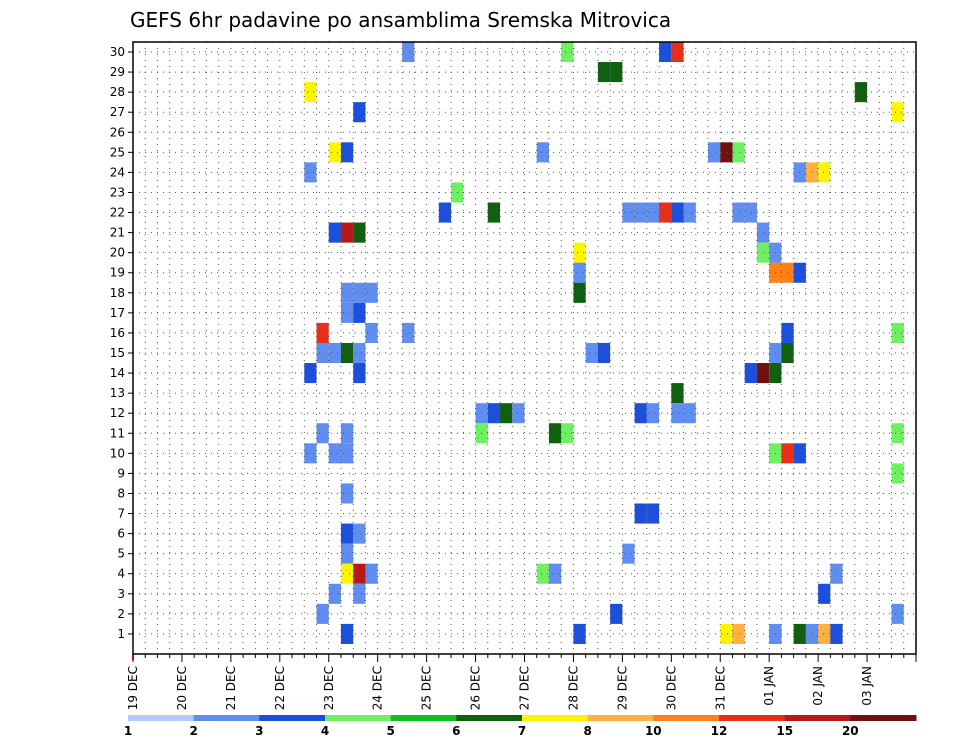  What do you see at coordinates (622, 688) in the screenshot?
I see `x-tick-label: 29 DEC` at bounding box center [622, 688].